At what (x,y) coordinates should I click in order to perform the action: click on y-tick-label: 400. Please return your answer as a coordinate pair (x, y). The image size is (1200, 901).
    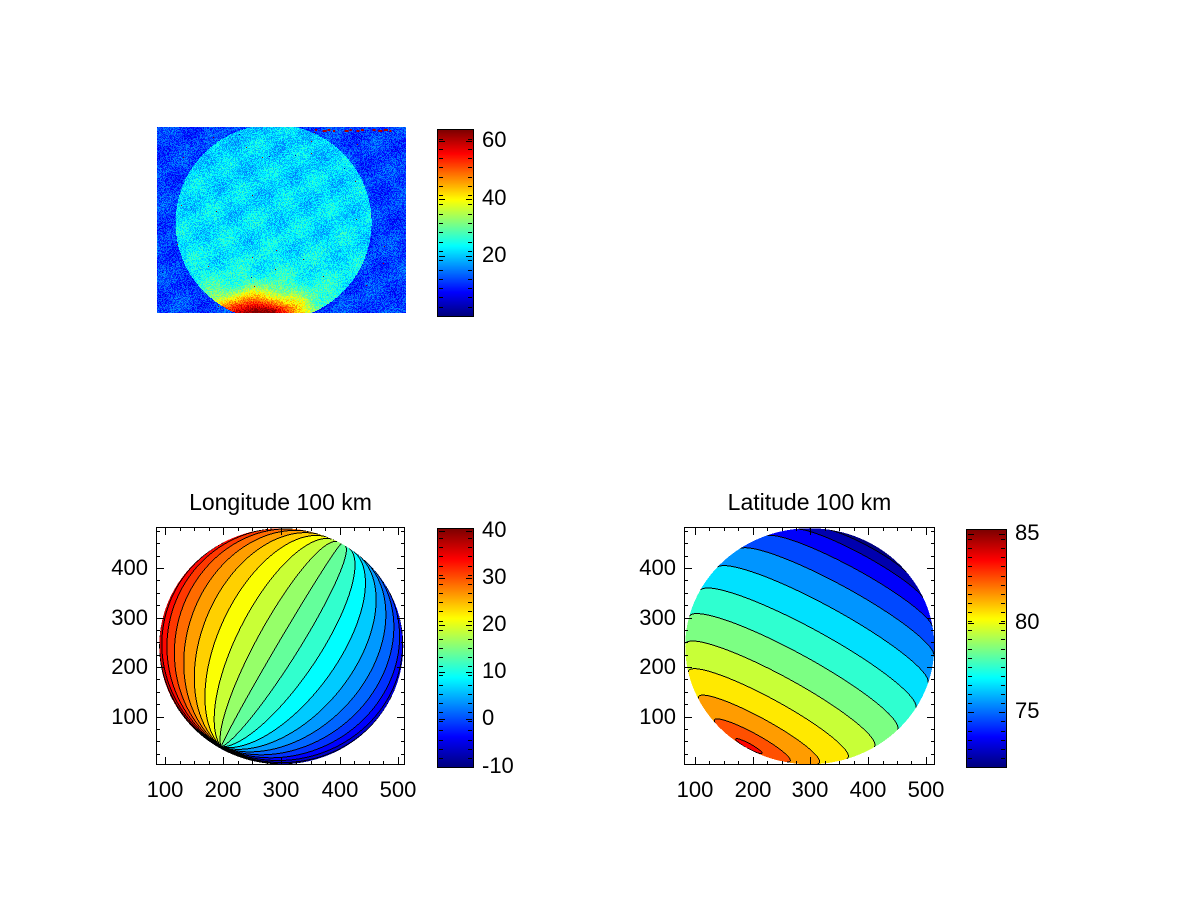
    Looking at the image, I should click on (129, 567).